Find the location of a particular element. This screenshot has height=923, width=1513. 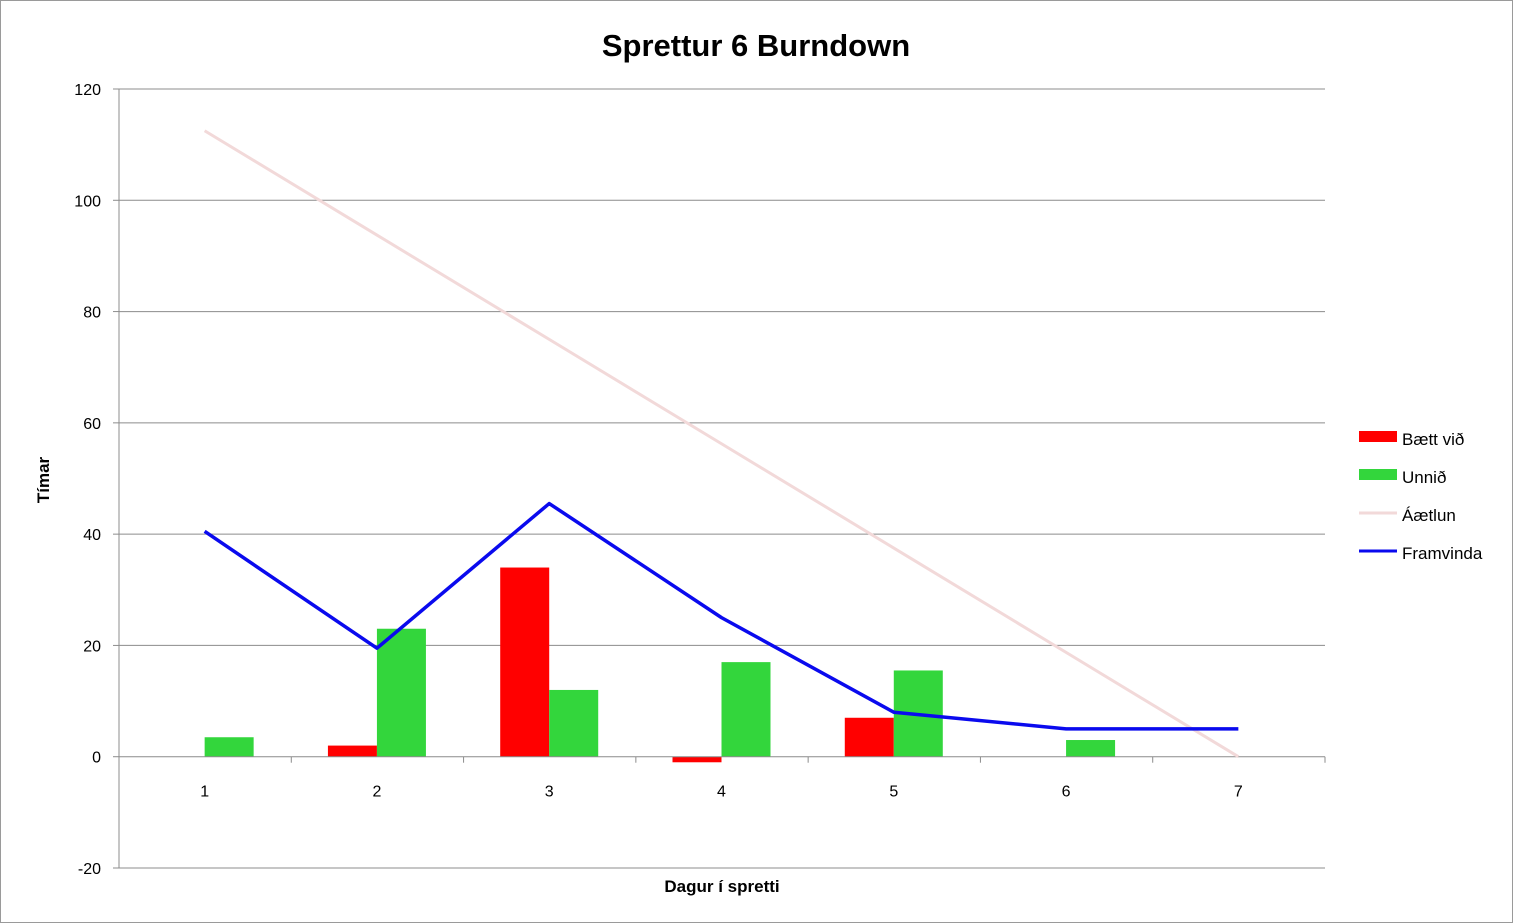

y-tick-label: 40 is located at coordinates (92, 535).